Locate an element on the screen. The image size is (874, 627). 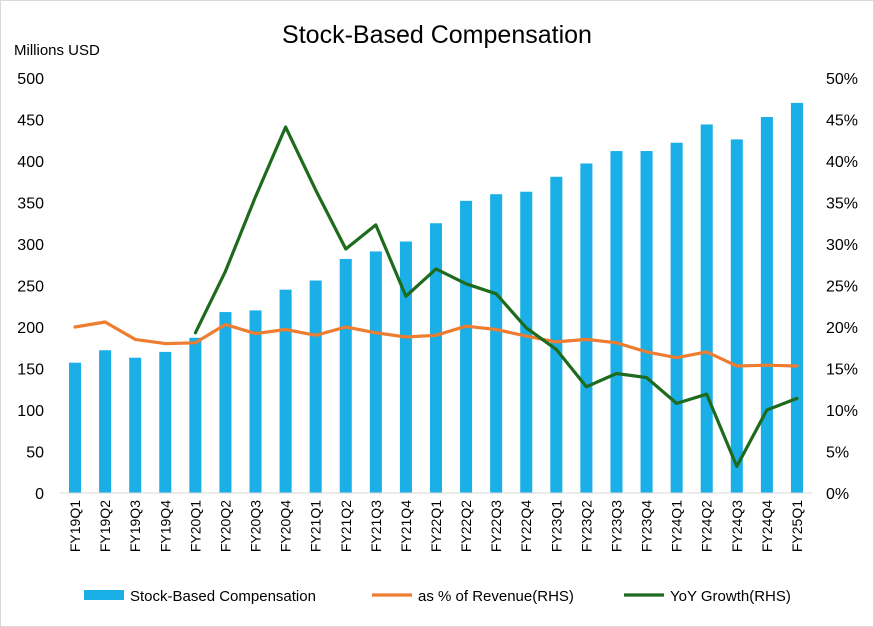
y2-tick-label: 50% is located at coordinates (842, 79).